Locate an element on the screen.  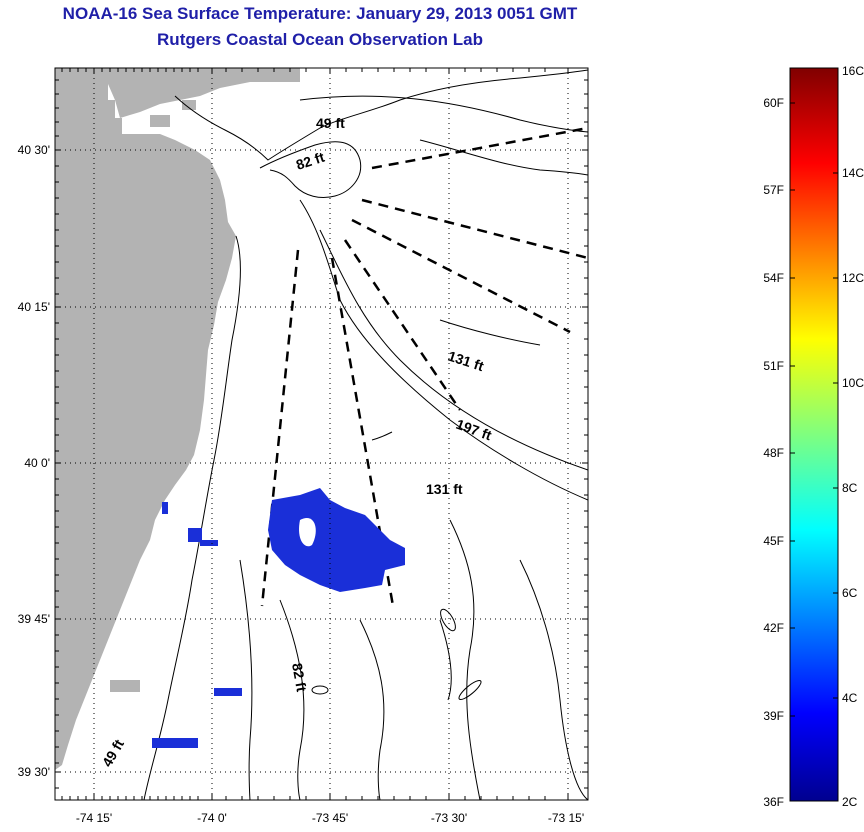
longitude-labels: -74 15' -74 0' -73 45' -73 30' -73 15' is located at coordinates (330, 818).